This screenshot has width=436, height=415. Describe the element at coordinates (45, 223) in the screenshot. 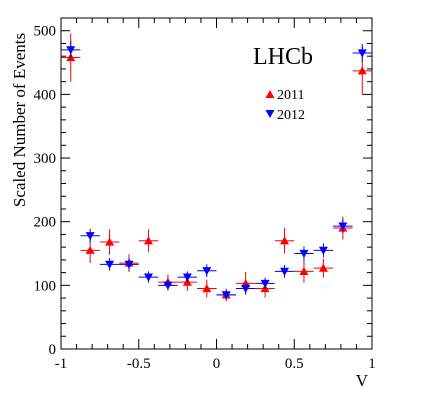

I see `y-tick-label: 200` at that location.